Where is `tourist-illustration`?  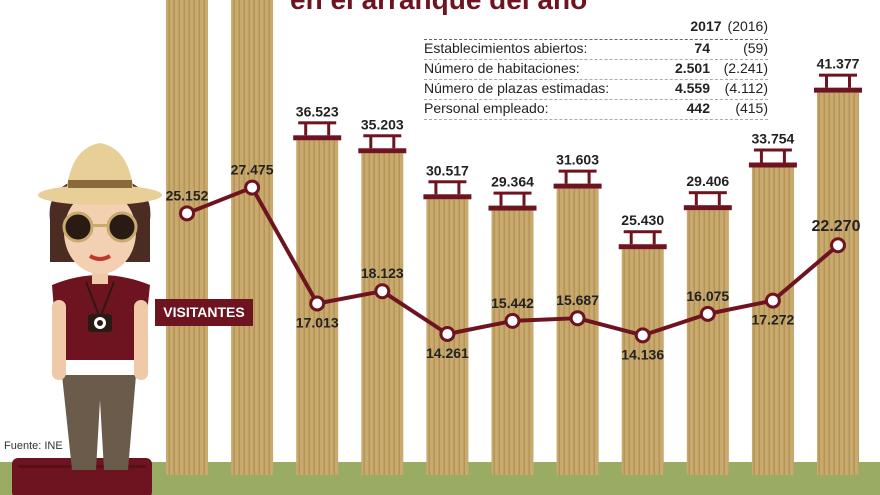
tourist-illustration is located at coordinates (87, 319).